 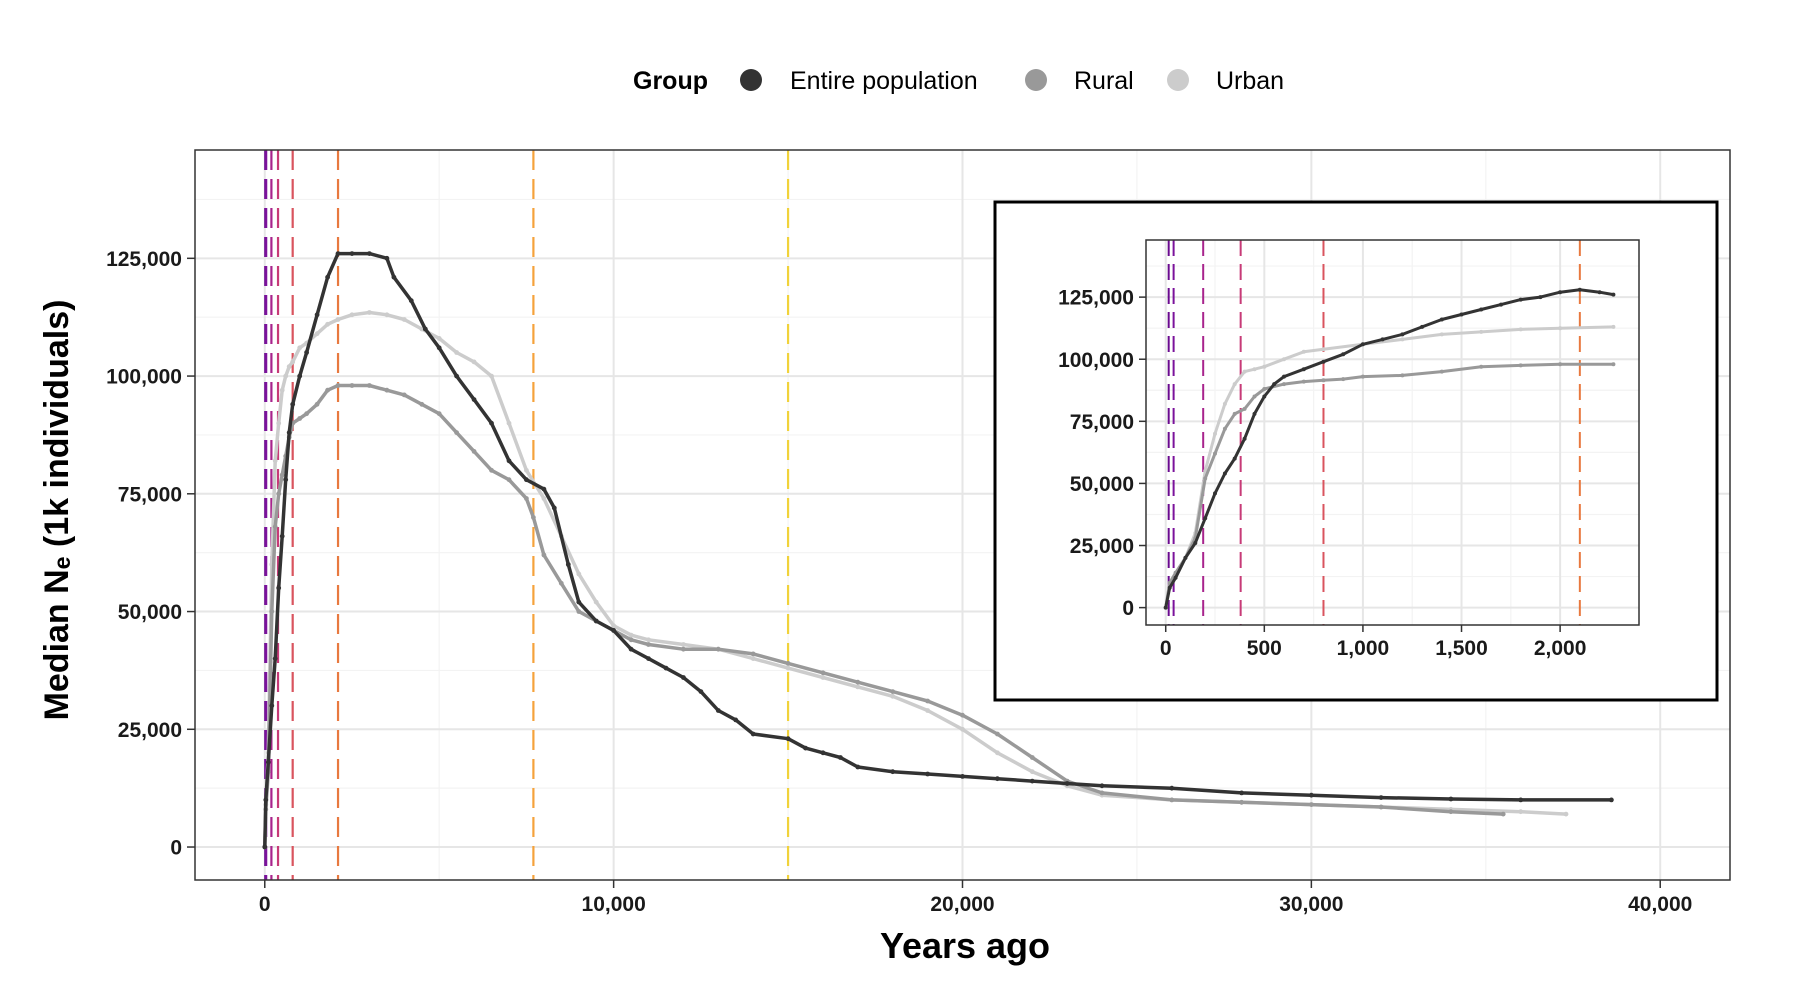 What do you see at coordinates (144, 259) in the screenshot?
I see `main-y-tick-label: 125,000` at bounding box center [144, 259].